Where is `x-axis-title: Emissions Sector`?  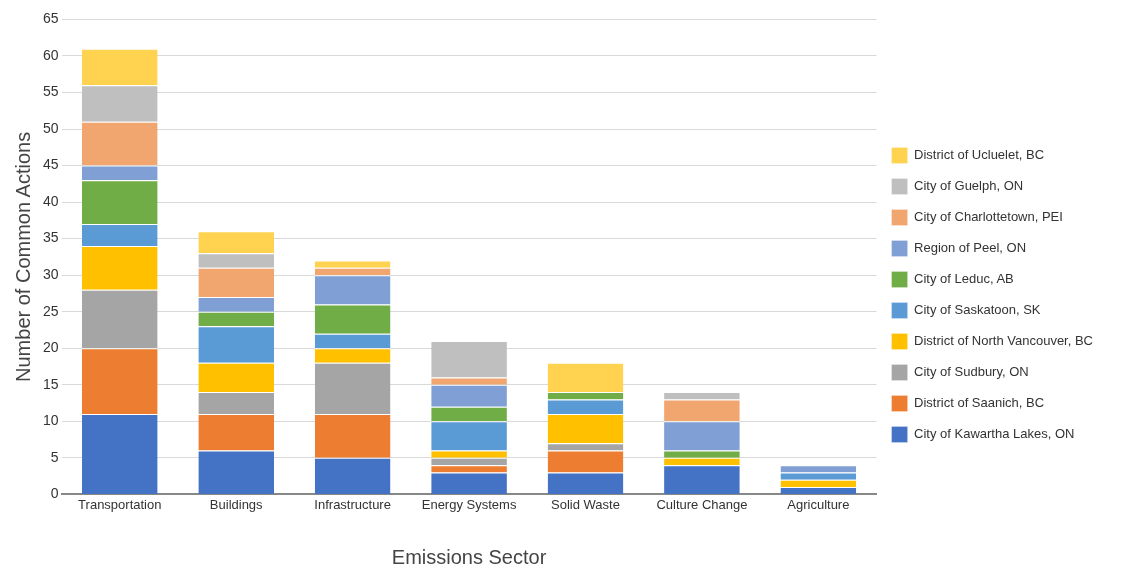 x-axis-title: Emissions Sector is located at coordinates (469, 556).